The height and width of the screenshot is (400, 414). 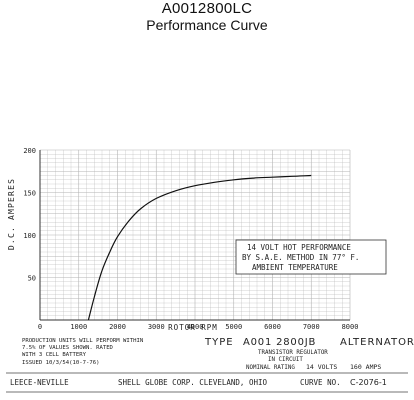 I want to click on rating-volts: 14 VOLTS, so click(x=321, y=367).